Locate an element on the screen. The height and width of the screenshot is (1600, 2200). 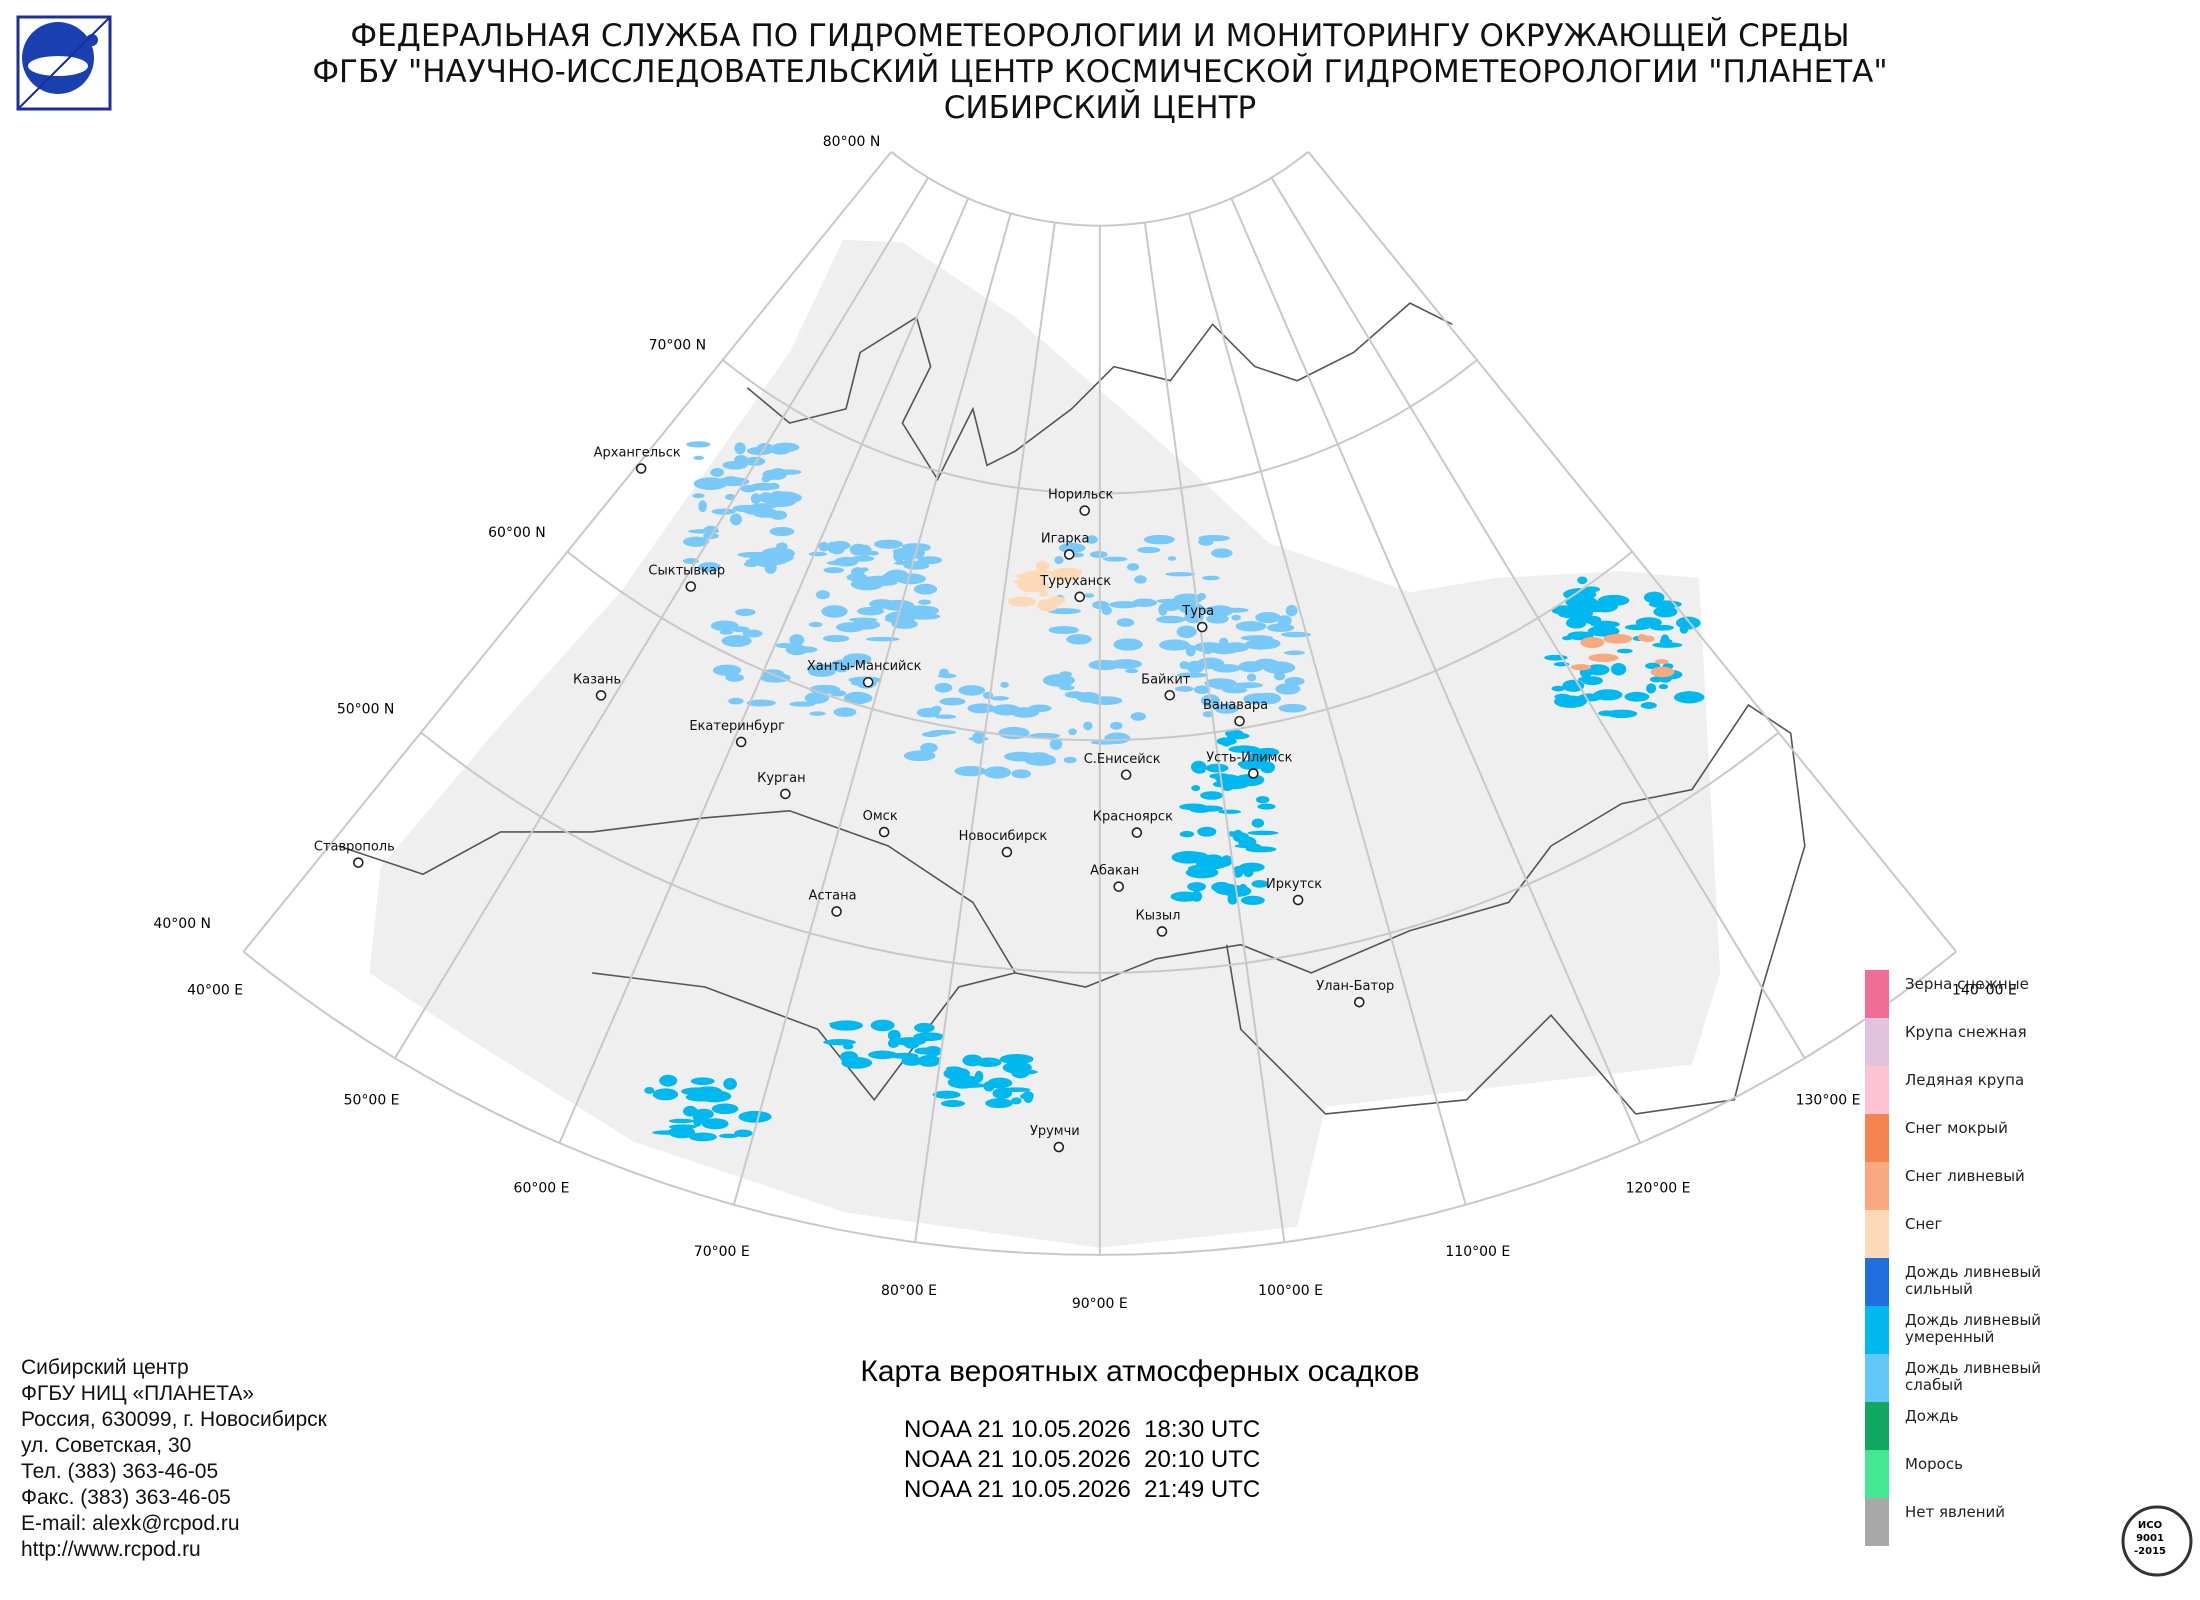
legend-label: Снег is located at coordinates (1924, 1224).